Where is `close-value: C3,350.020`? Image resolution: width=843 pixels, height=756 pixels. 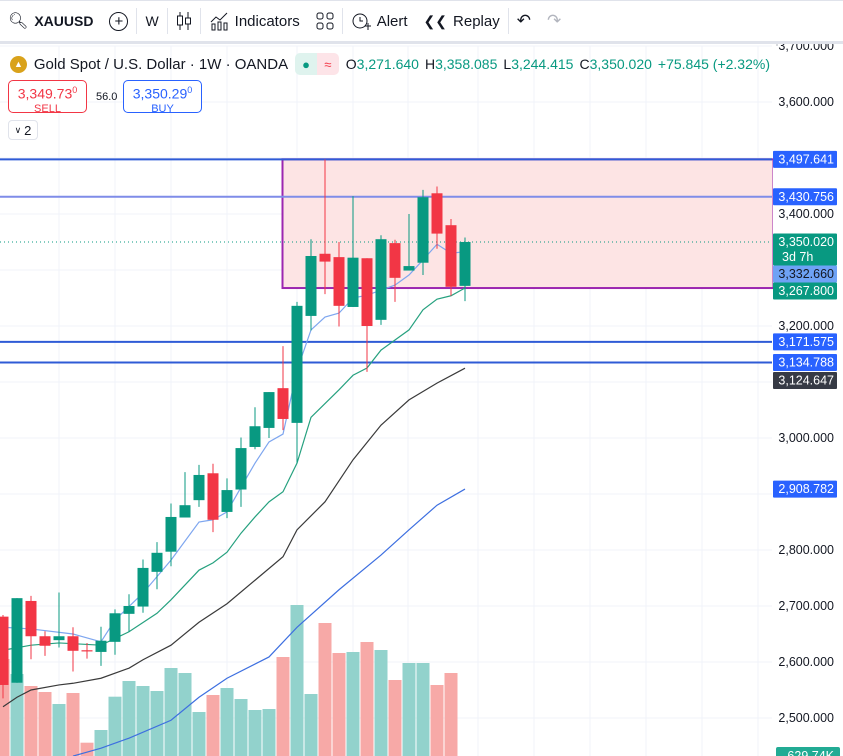
close-value: C3,350.020 is located at coordinates (615, 64).